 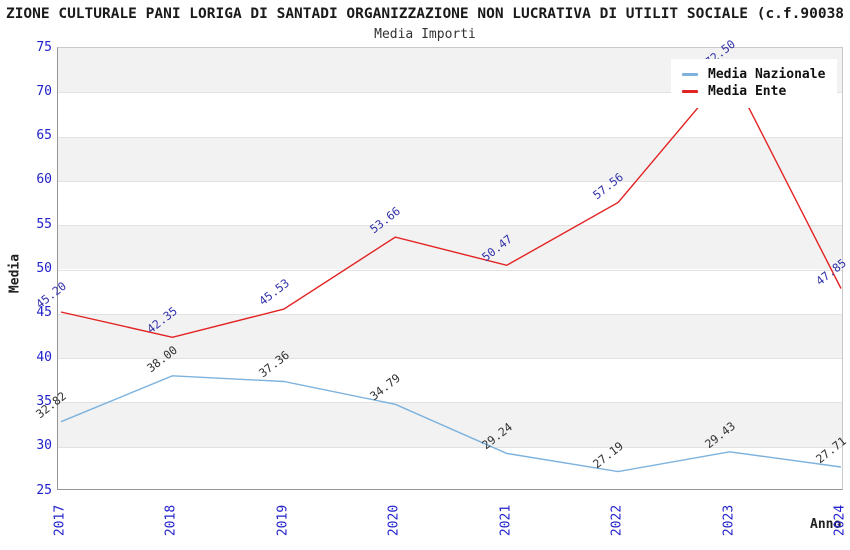 I want to click on x-tick-label: 2020, so click(x=394, y=520).